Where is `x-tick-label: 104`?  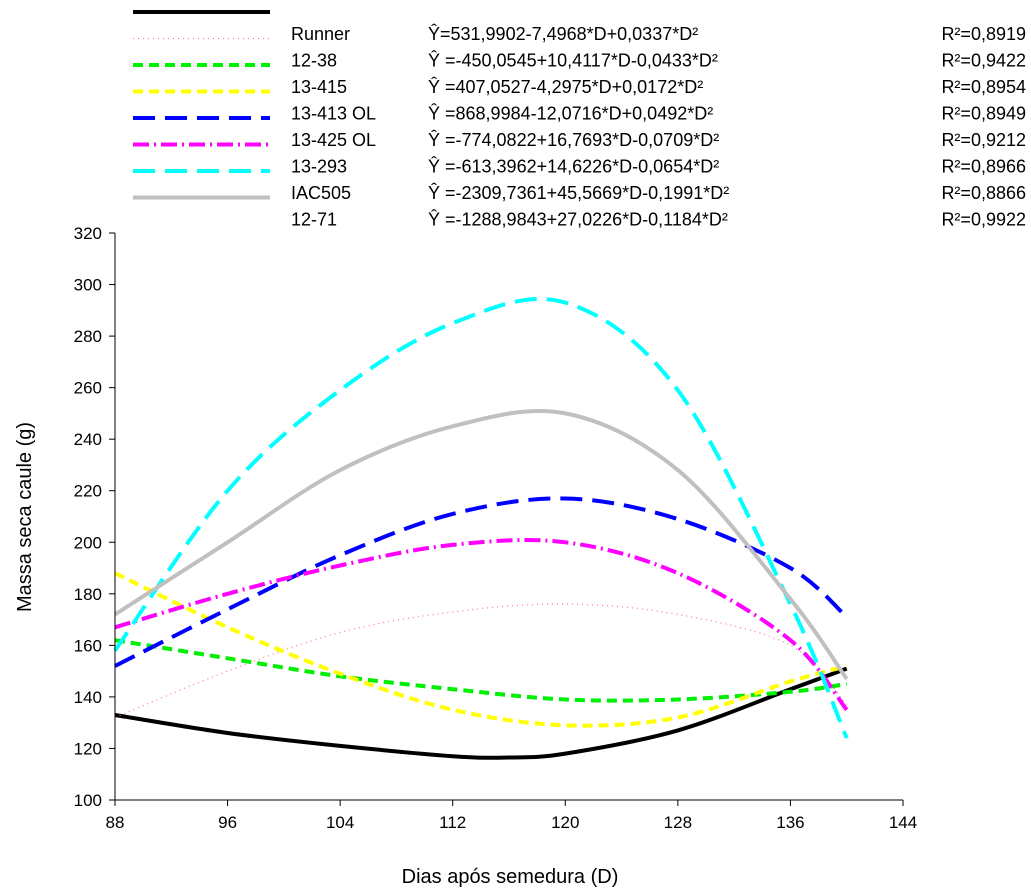
x-tick-label: 104 is located at coordinates (340, 822).